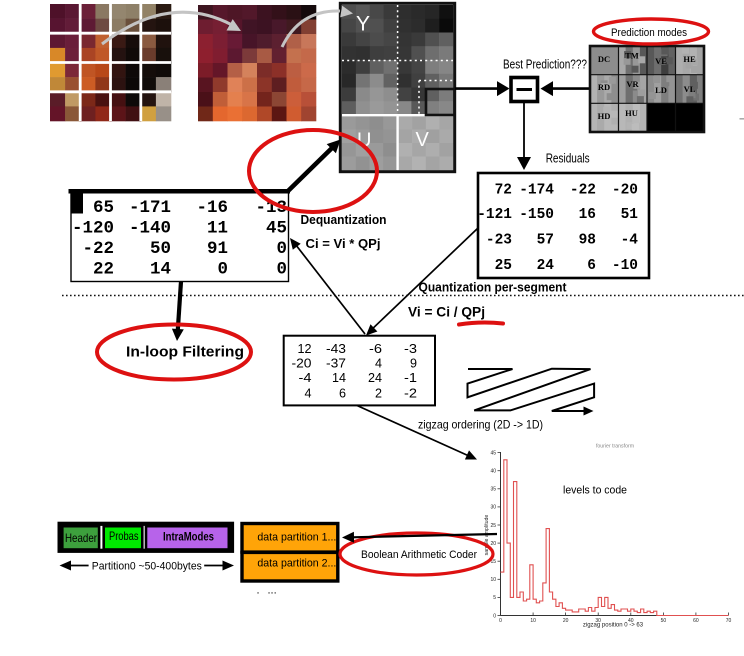 This screenshot has width=744, height=656. I want to click on svg-text: -3, so click(410, 348).